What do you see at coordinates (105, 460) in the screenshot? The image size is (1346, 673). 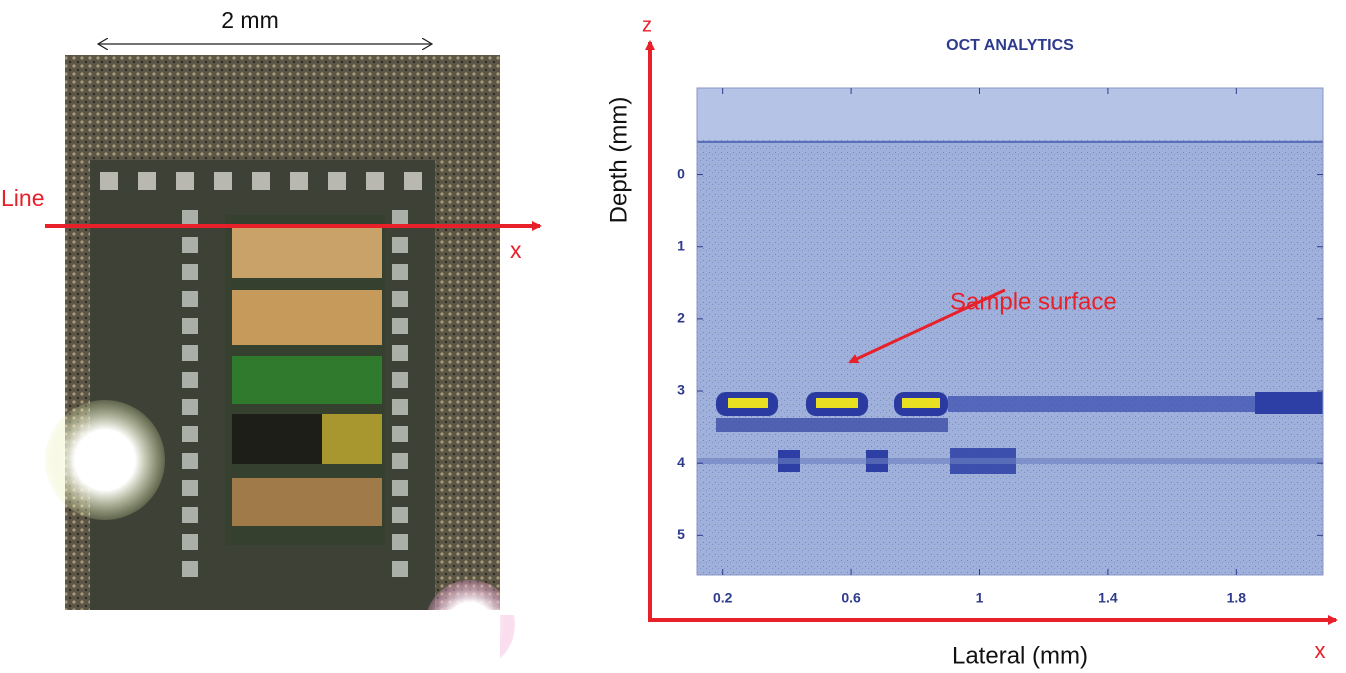 I see `glare` at bounding box center [105, 460].